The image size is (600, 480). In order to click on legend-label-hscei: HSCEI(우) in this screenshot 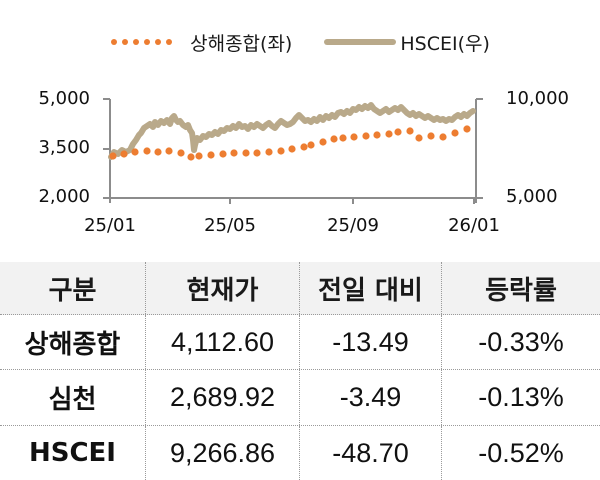, I will do `click(445, 43)`.